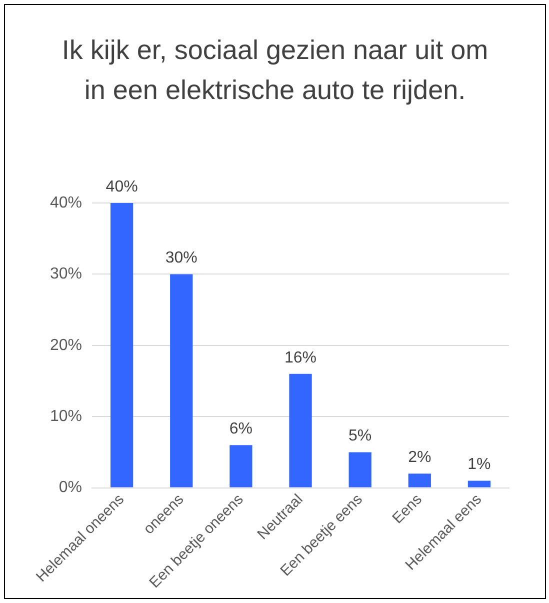 Image resolution: width=549 pixels, height=603 pixels. I want to click on y-tick-label: 40%, so click(66, 203).